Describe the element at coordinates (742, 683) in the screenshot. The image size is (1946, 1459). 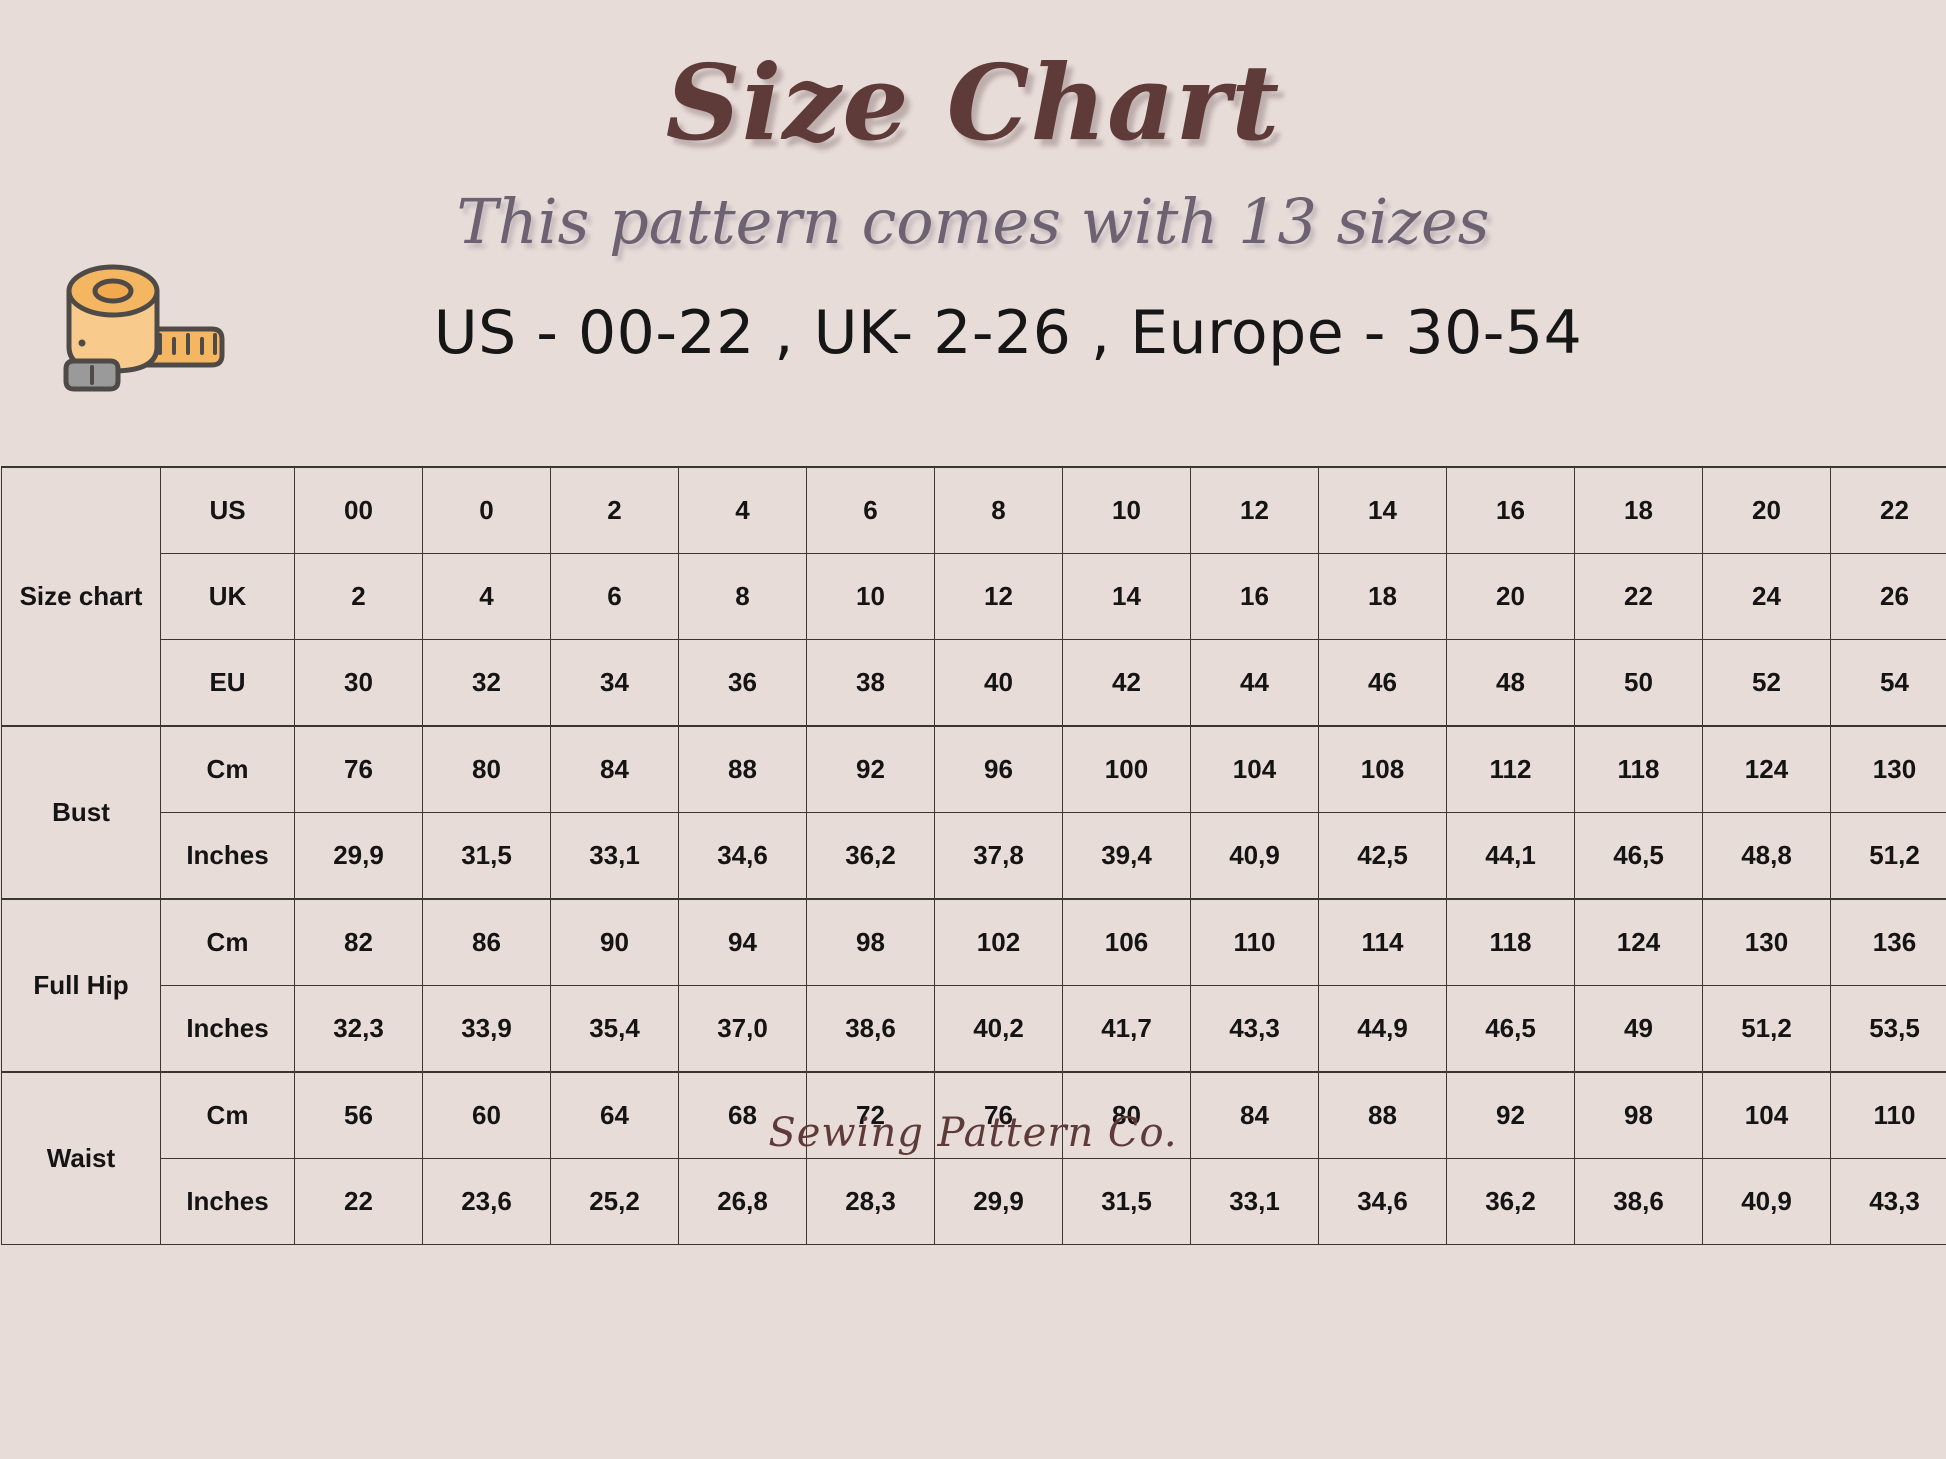
I see `table-cell: 36` at that location.